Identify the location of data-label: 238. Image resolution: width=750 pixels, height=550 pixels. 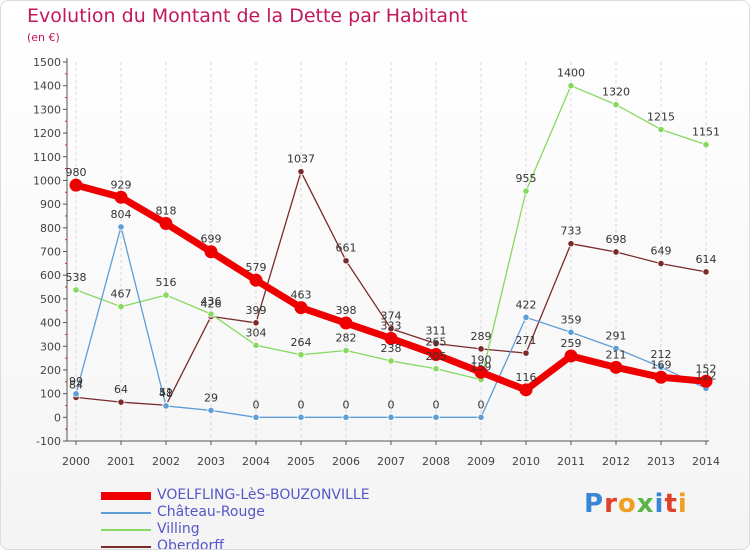
(391, 348).